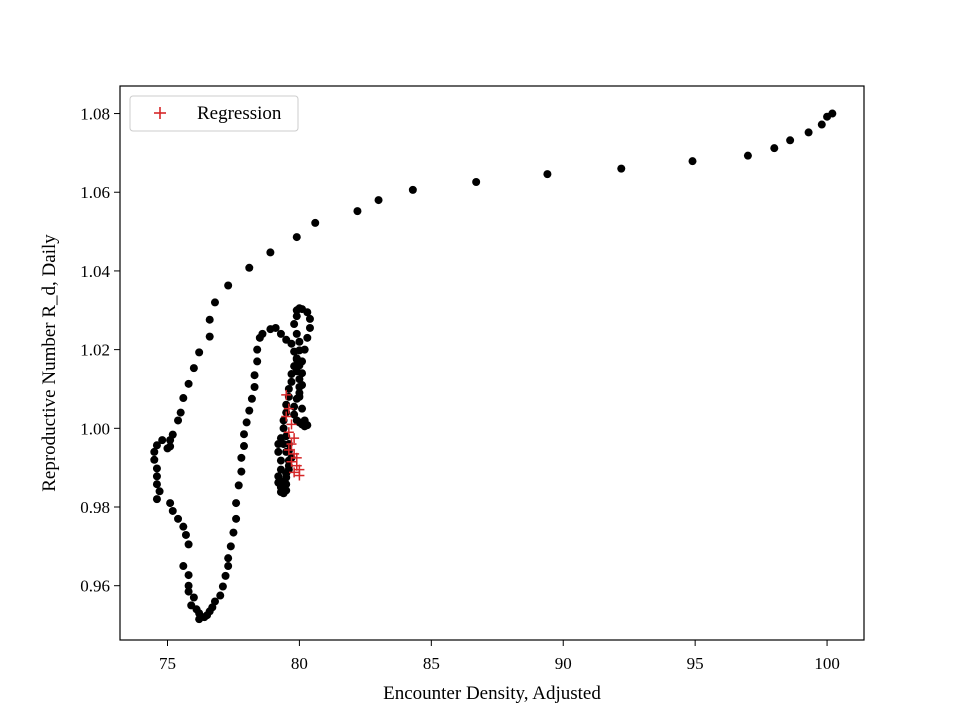  I want to click on legend: Regression, so click(214, 113).